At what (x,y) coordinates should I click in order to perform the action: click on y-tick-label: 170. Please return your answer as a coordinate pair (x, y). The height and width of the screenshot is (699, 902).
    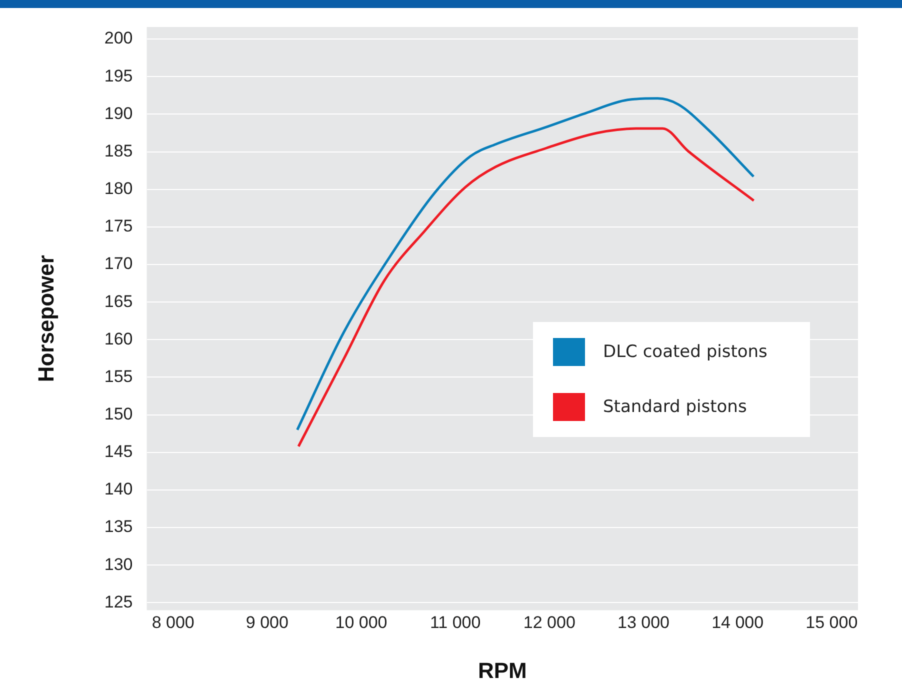
    Looking at the image, I should click on (118, 264).